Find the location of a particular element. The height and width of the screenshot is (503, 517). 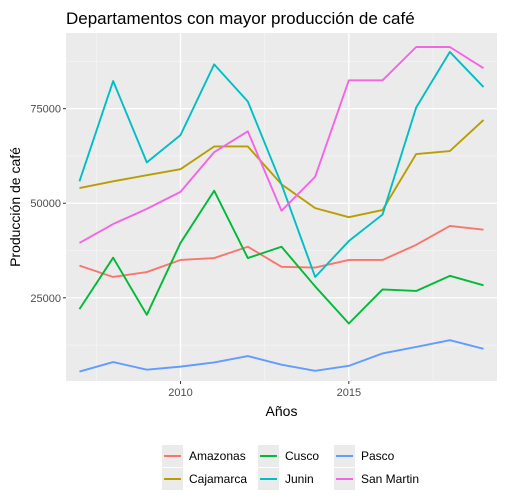

x-tick-label: 2010 is located at coordinates (180, 393).